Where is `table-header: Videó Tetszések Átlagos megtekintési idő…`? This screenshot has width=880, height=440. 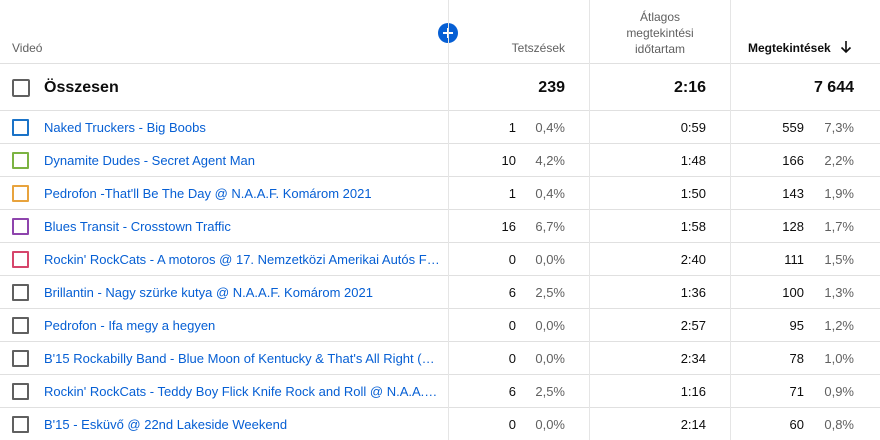 table-header: Videó Tetszések Átlagos megtekintési idő… is located at coordinates (440, 32).